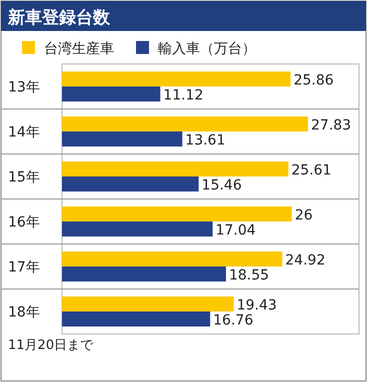 This screenshot has height=382, width=367. I want to click on data-label: 17.04, so click(236, 230).